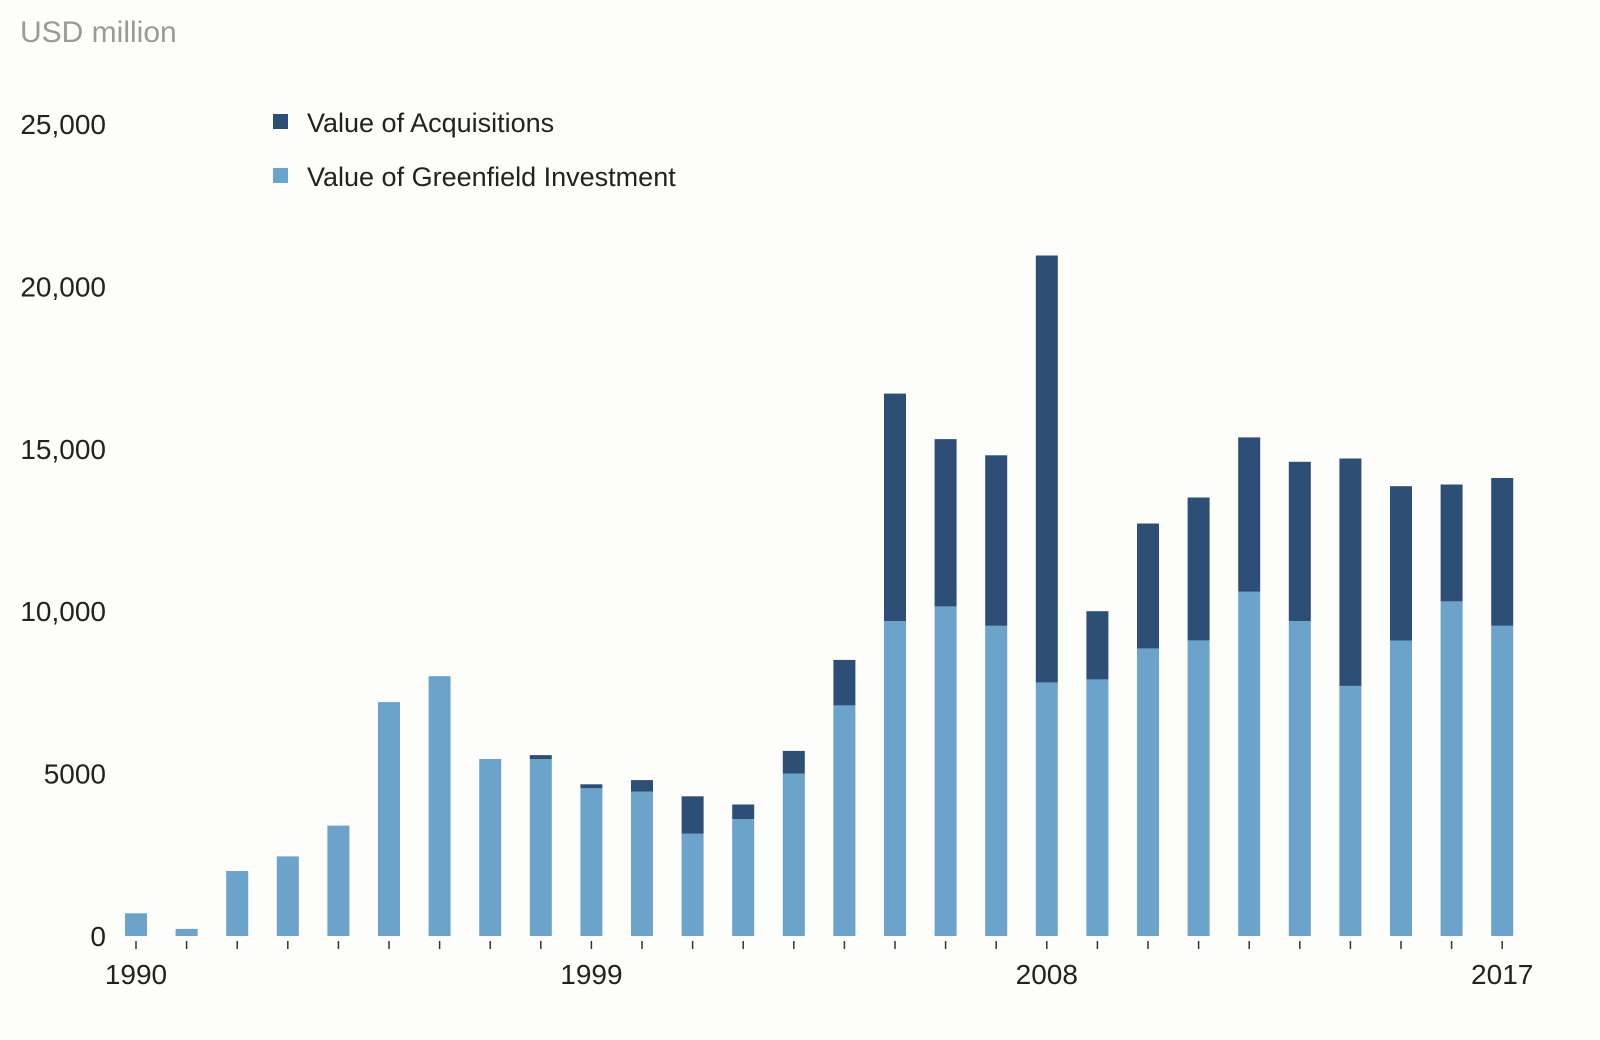 Image resolution: width=1600 pixels, height=1040 pixels. I want to click on bar-greenfield-2016, so click(1451, 768).